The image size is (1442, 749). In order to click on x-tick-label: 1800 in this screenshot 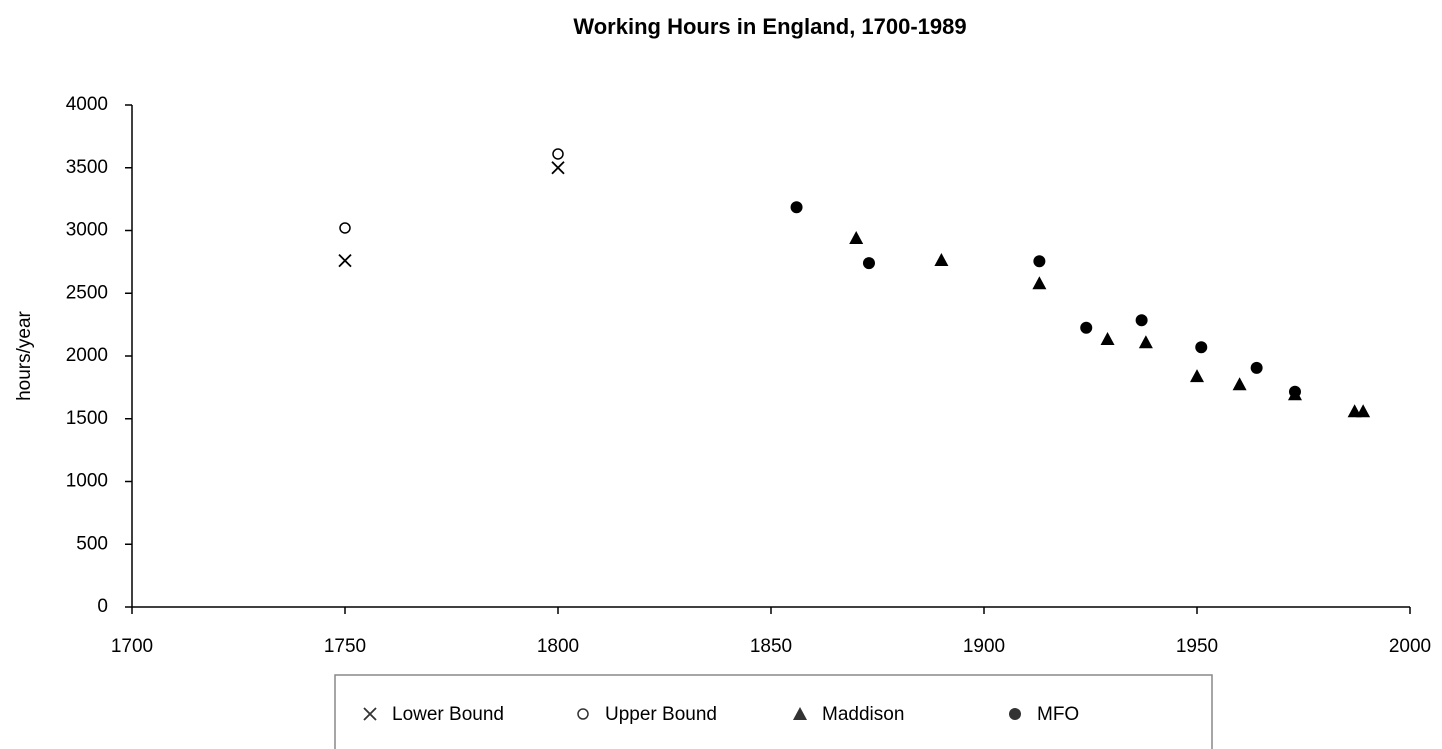, I will do `click(558, 646)`.